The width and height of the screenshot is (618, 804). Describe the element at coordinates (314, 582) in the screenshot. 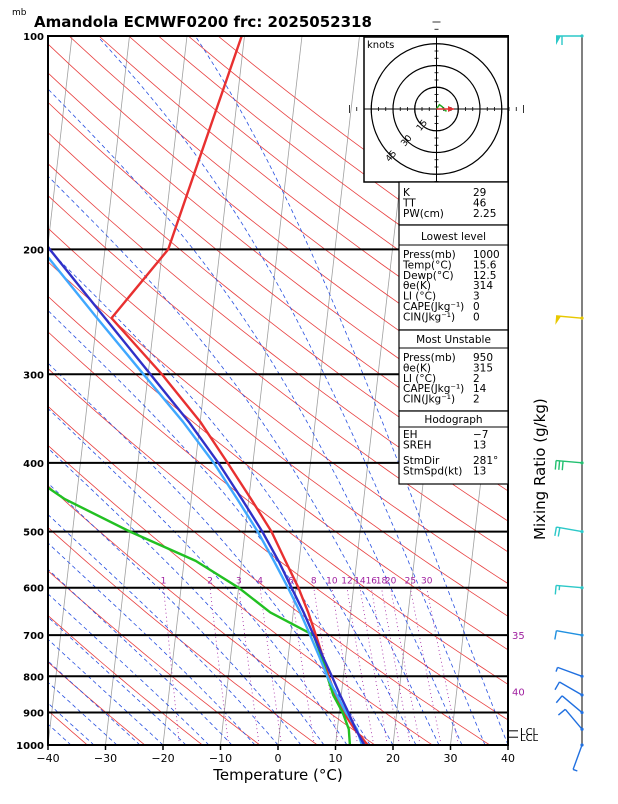

I see `mixing-ratio-label: 8` at that location.